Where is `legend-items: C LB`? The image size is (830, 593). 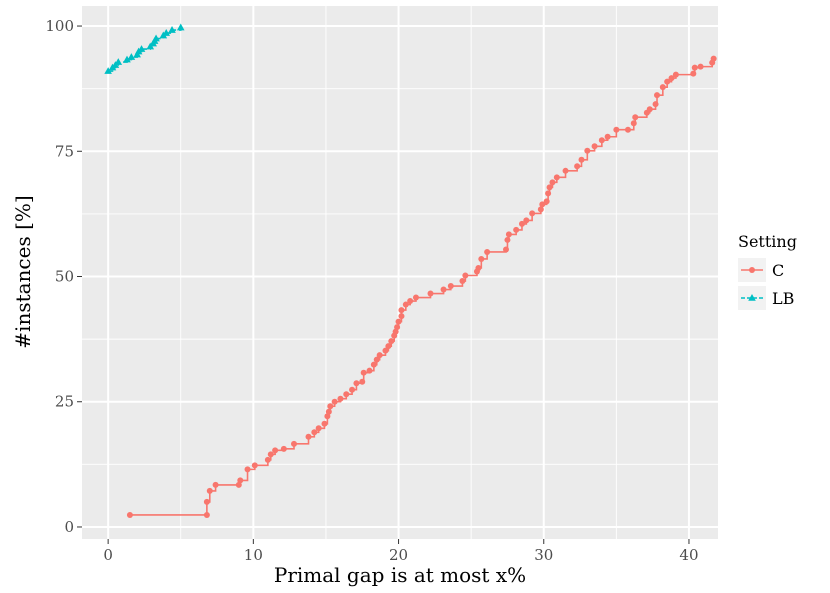 legend-items: C LB is located at coordinates (766, 284).